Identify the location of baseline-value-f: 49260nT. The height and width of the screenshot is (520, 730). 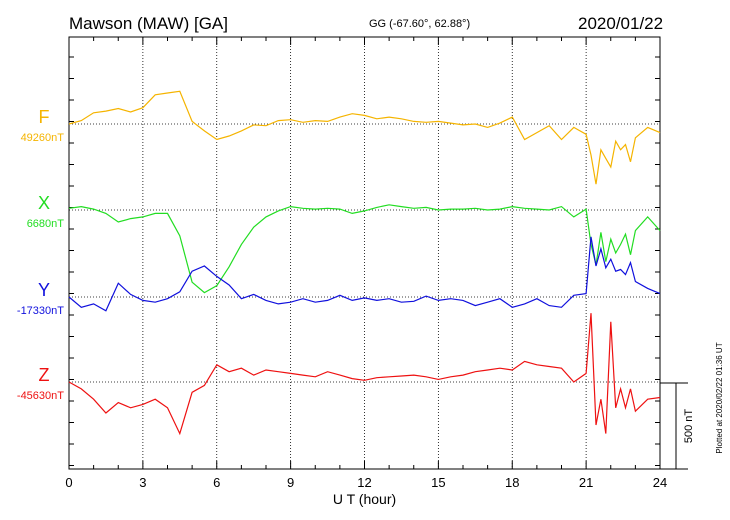
(43, 138).